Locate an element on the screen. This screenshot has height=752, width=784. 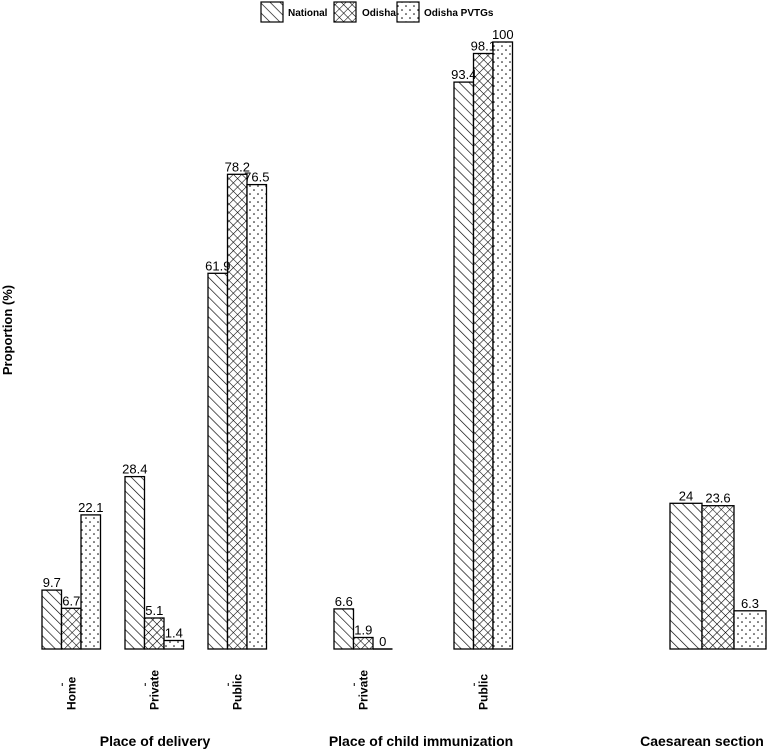
legend-label-odisha: Odisha is located at coordinates (379, 13).